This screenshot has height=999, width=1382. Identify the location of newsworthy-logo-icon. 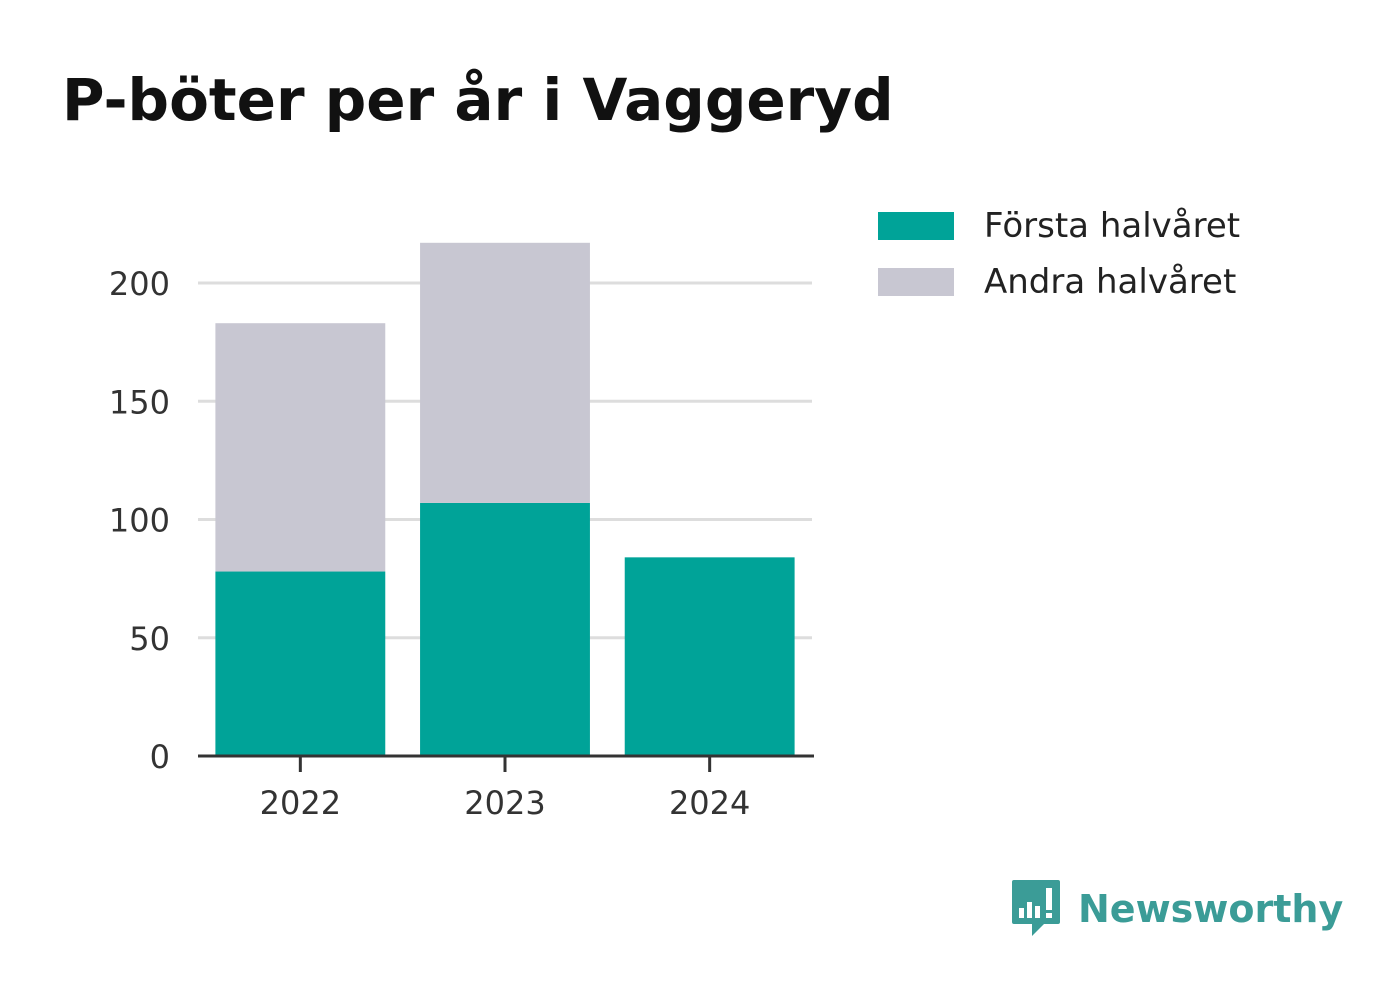
(1036, 908).